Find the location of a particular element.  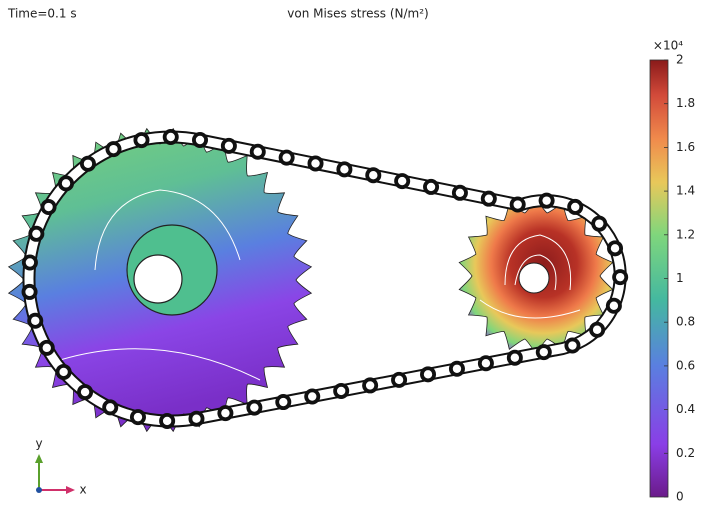

colorbar-tick-label: 0.6 is located at coordinates (685, 365).